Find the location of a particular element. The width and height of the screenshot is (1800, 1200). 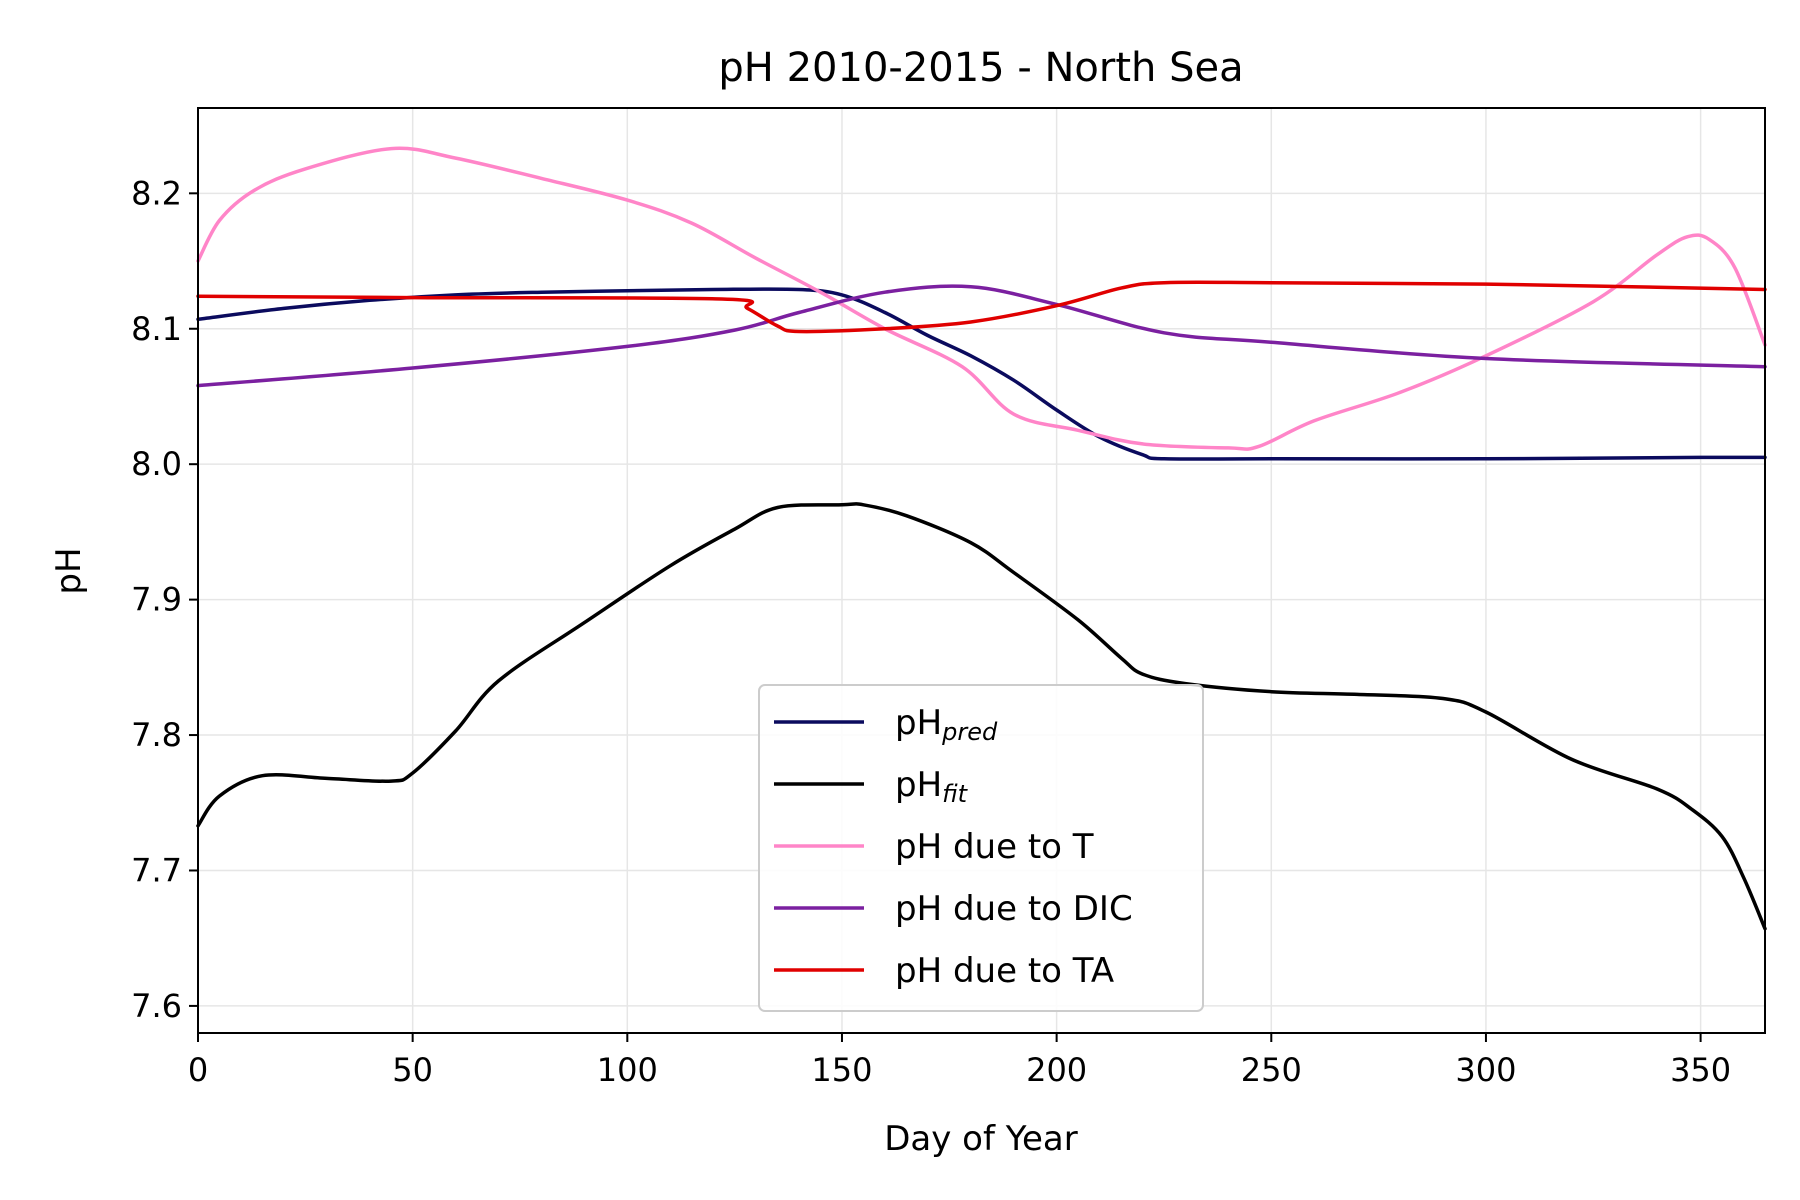

y-axis-label: pH is located at coordinates (69, 570).